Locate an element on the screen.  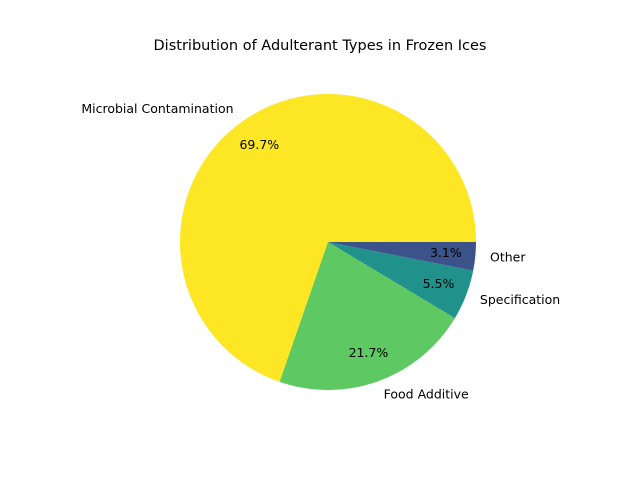
slice-percent-label: 69.7% is located at coordinates (259, 144).